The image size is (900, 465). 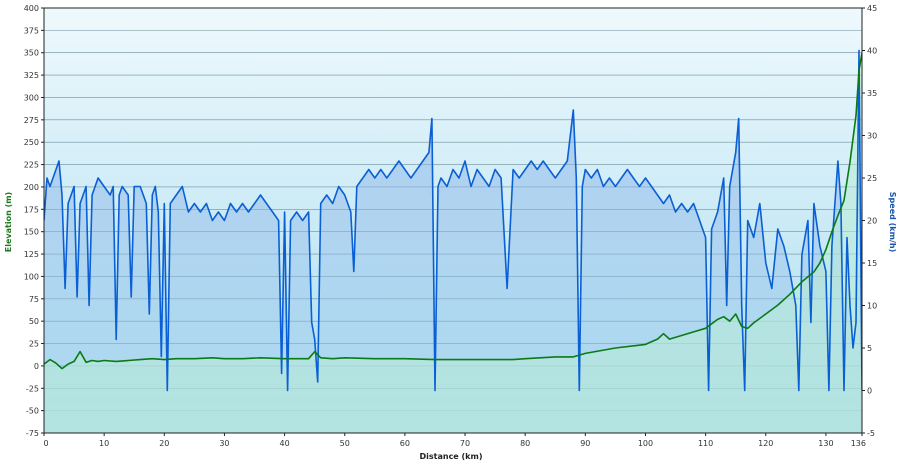 I want to click on left-tick-label: 300, so click(x=31, y=97).